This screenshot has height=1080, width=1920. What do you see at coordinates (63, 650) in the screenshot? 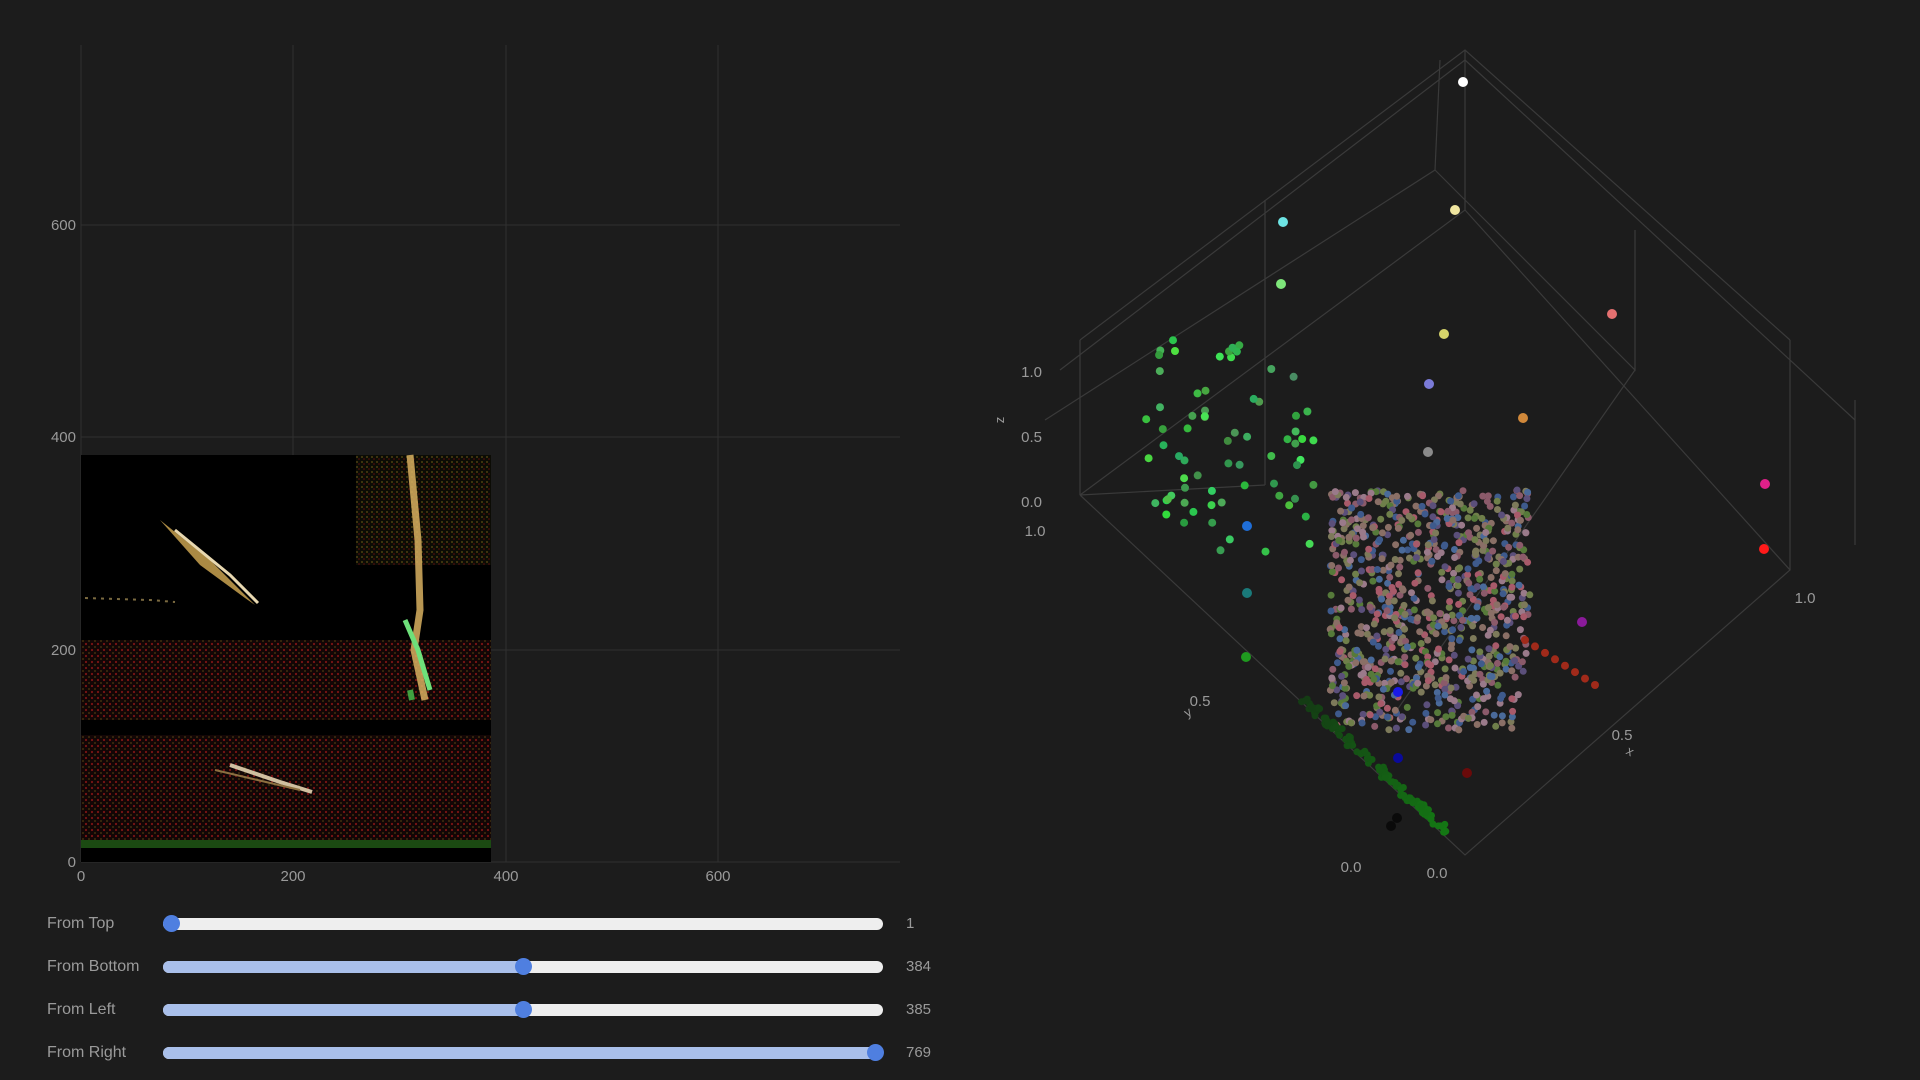
I see `y-tick: 200` at bounding box center [63, 650].